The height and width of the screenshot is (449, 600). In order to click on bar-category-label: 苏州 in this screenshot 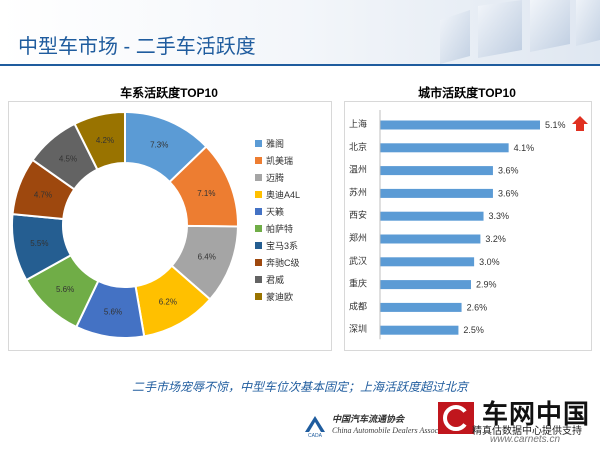, I will do `click(358, 191)`.